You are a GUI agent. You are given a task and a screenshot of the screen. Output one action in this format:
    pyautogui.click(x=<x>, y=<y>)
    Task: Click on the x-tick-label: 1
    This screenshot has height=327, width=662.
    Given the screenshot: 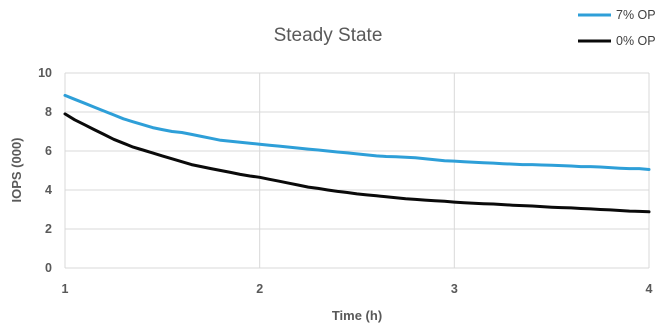 What is the action you would take?
    pyautogui.click(x=65, y=289)
    